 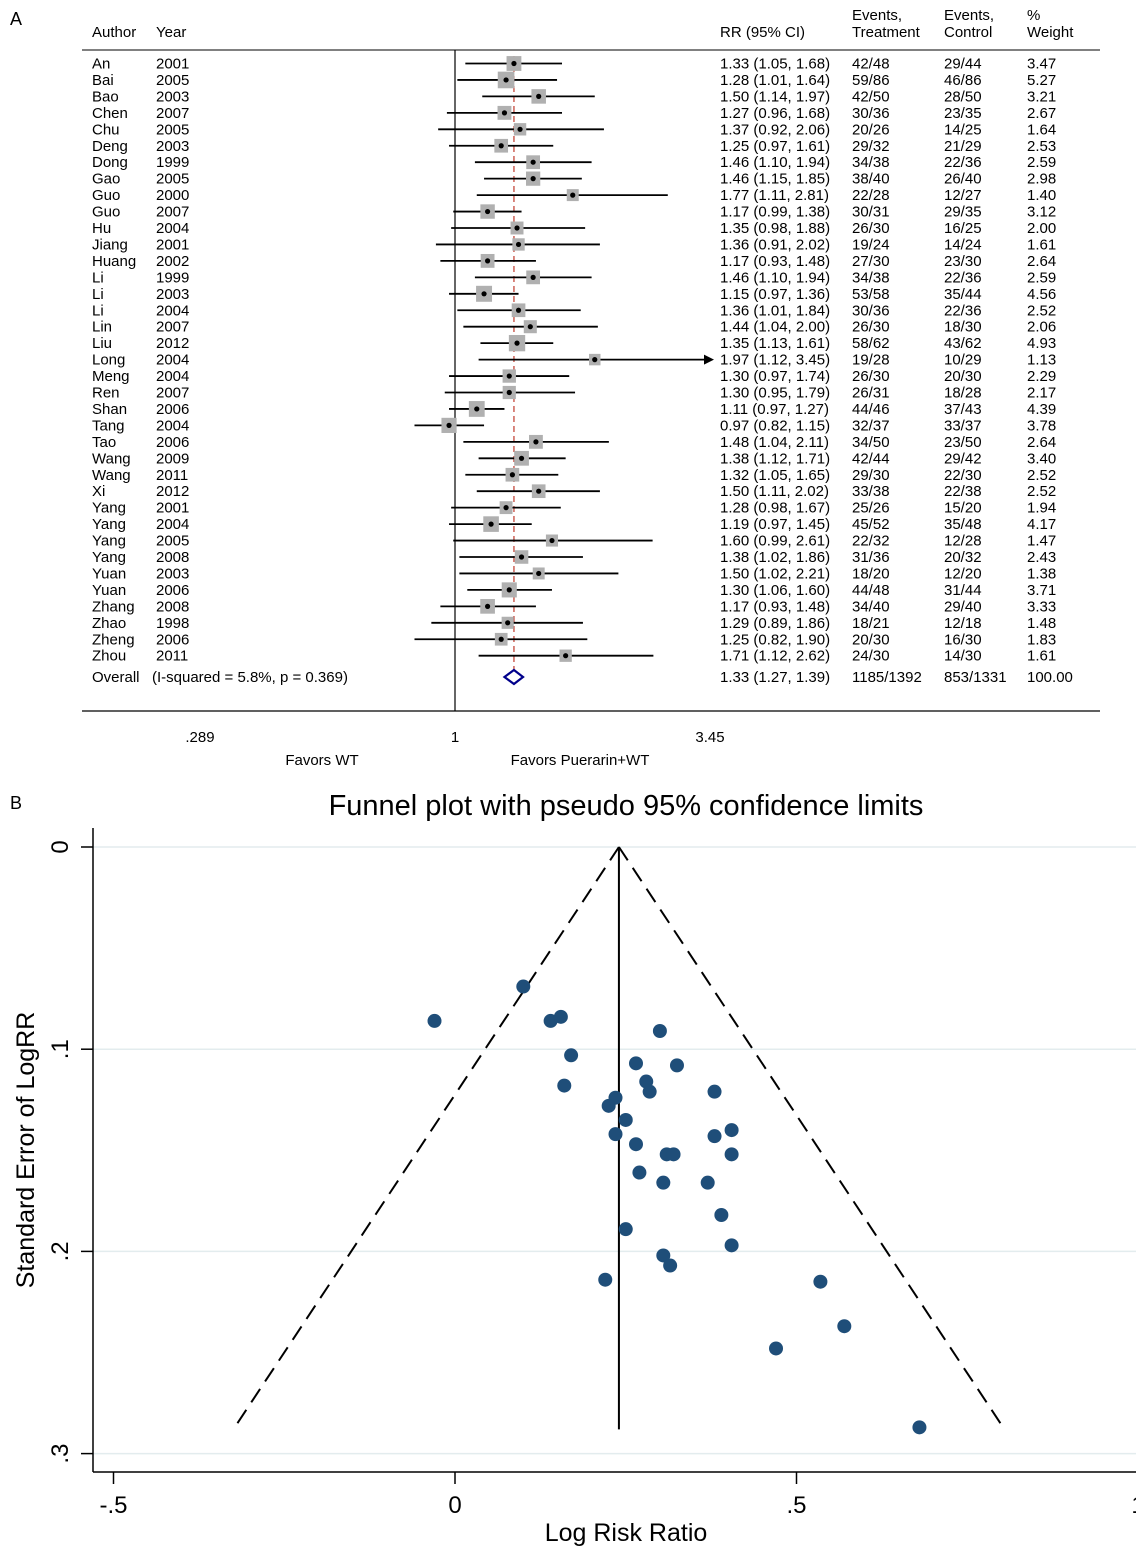 I want to click on study-rr-ci: 1.27 (0.96, 1.68), so click(x=775, y=113).